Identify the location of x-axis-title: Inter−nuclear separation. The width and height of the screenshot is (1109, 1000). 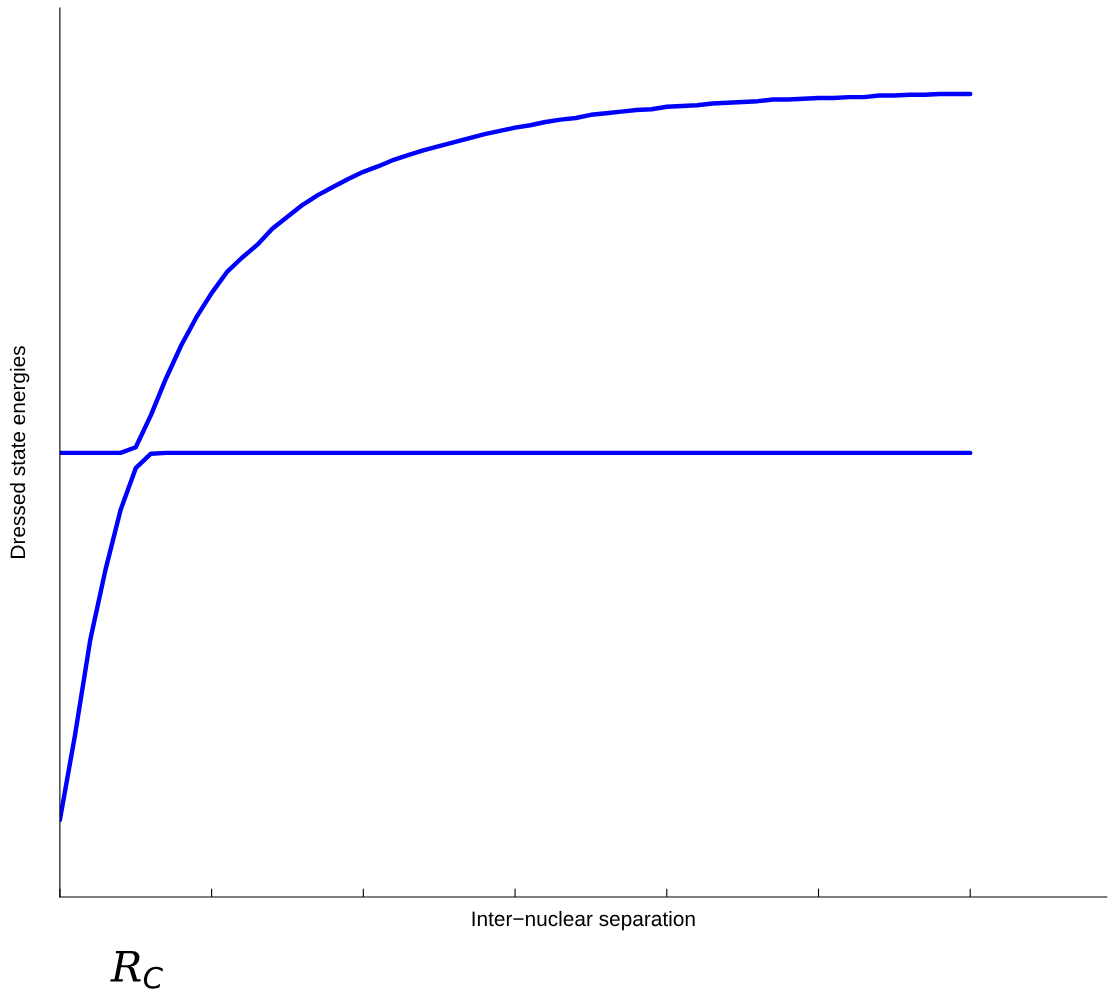
(583, 920).